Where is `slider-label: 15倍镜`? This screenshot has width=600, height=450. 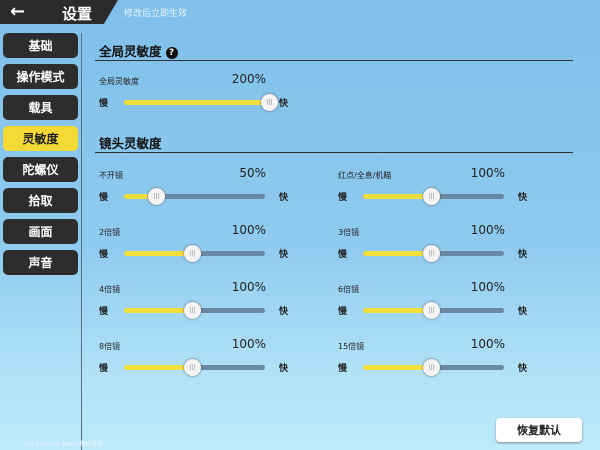 slider-label: 15倍镜 is located at coordinates (351, 346).